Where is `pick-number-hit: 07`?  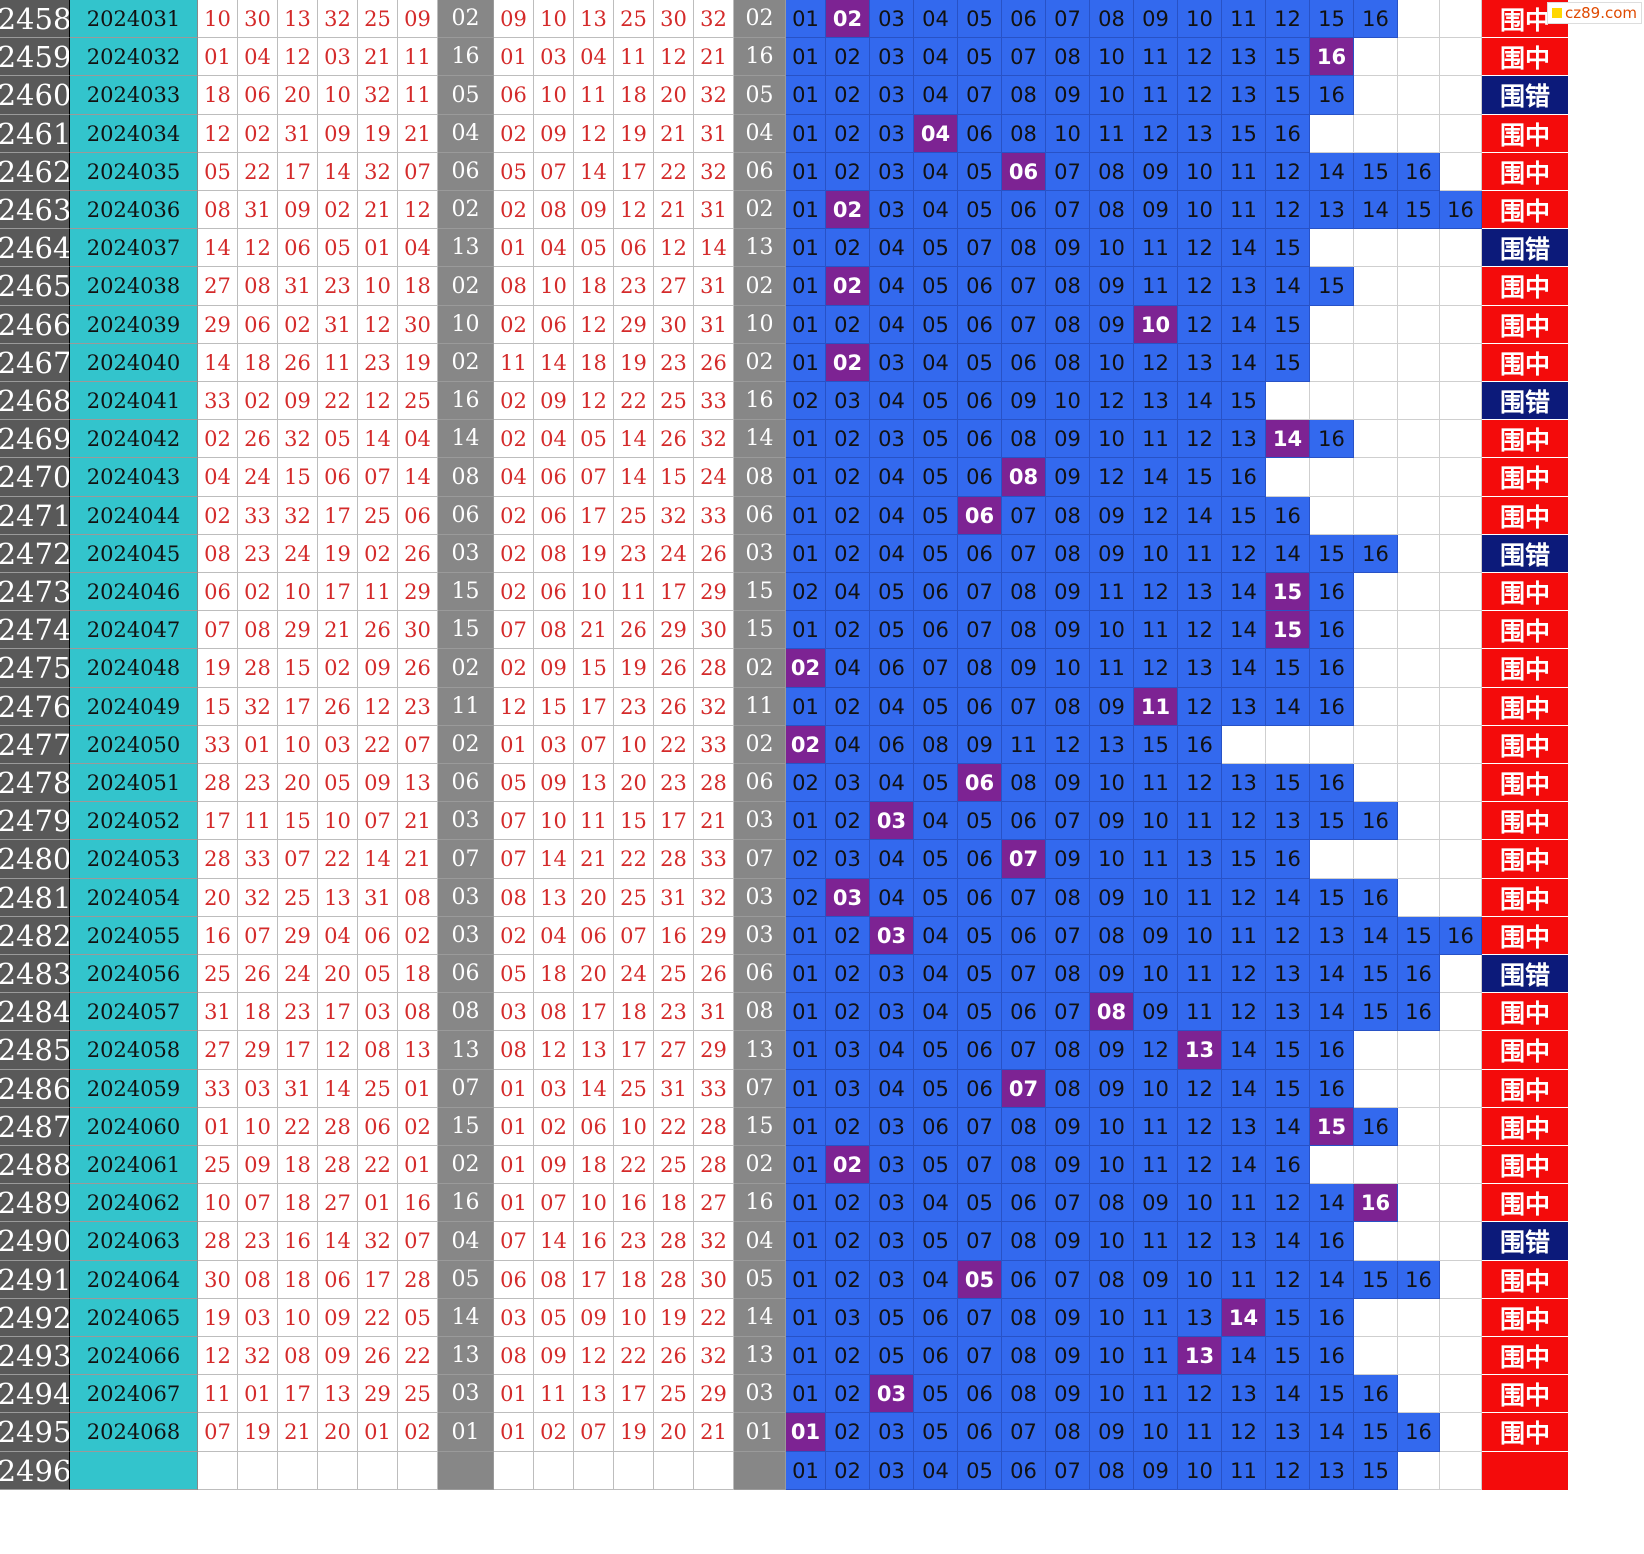 pick-number-hit: 07 is located at coordinates (1024, 859).